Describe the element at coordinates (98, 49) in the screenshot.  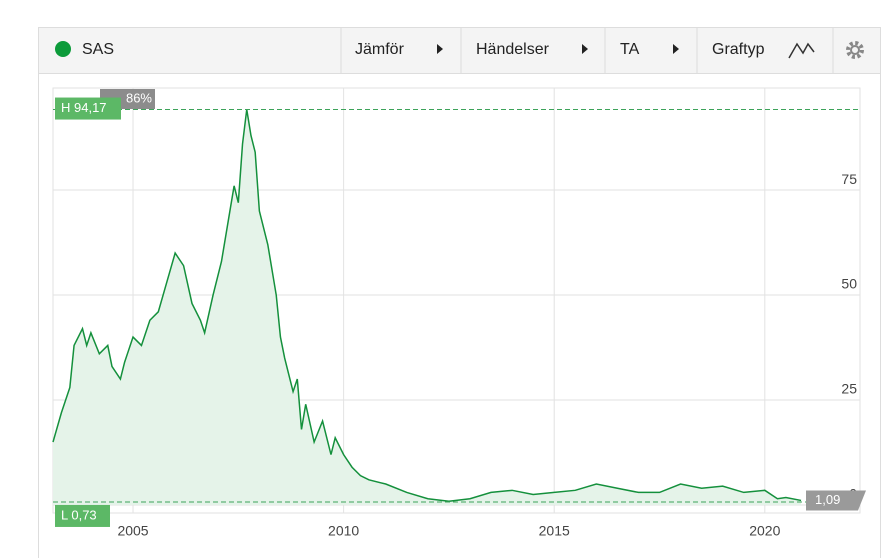
I see `instrument-name: SAS` at that location.